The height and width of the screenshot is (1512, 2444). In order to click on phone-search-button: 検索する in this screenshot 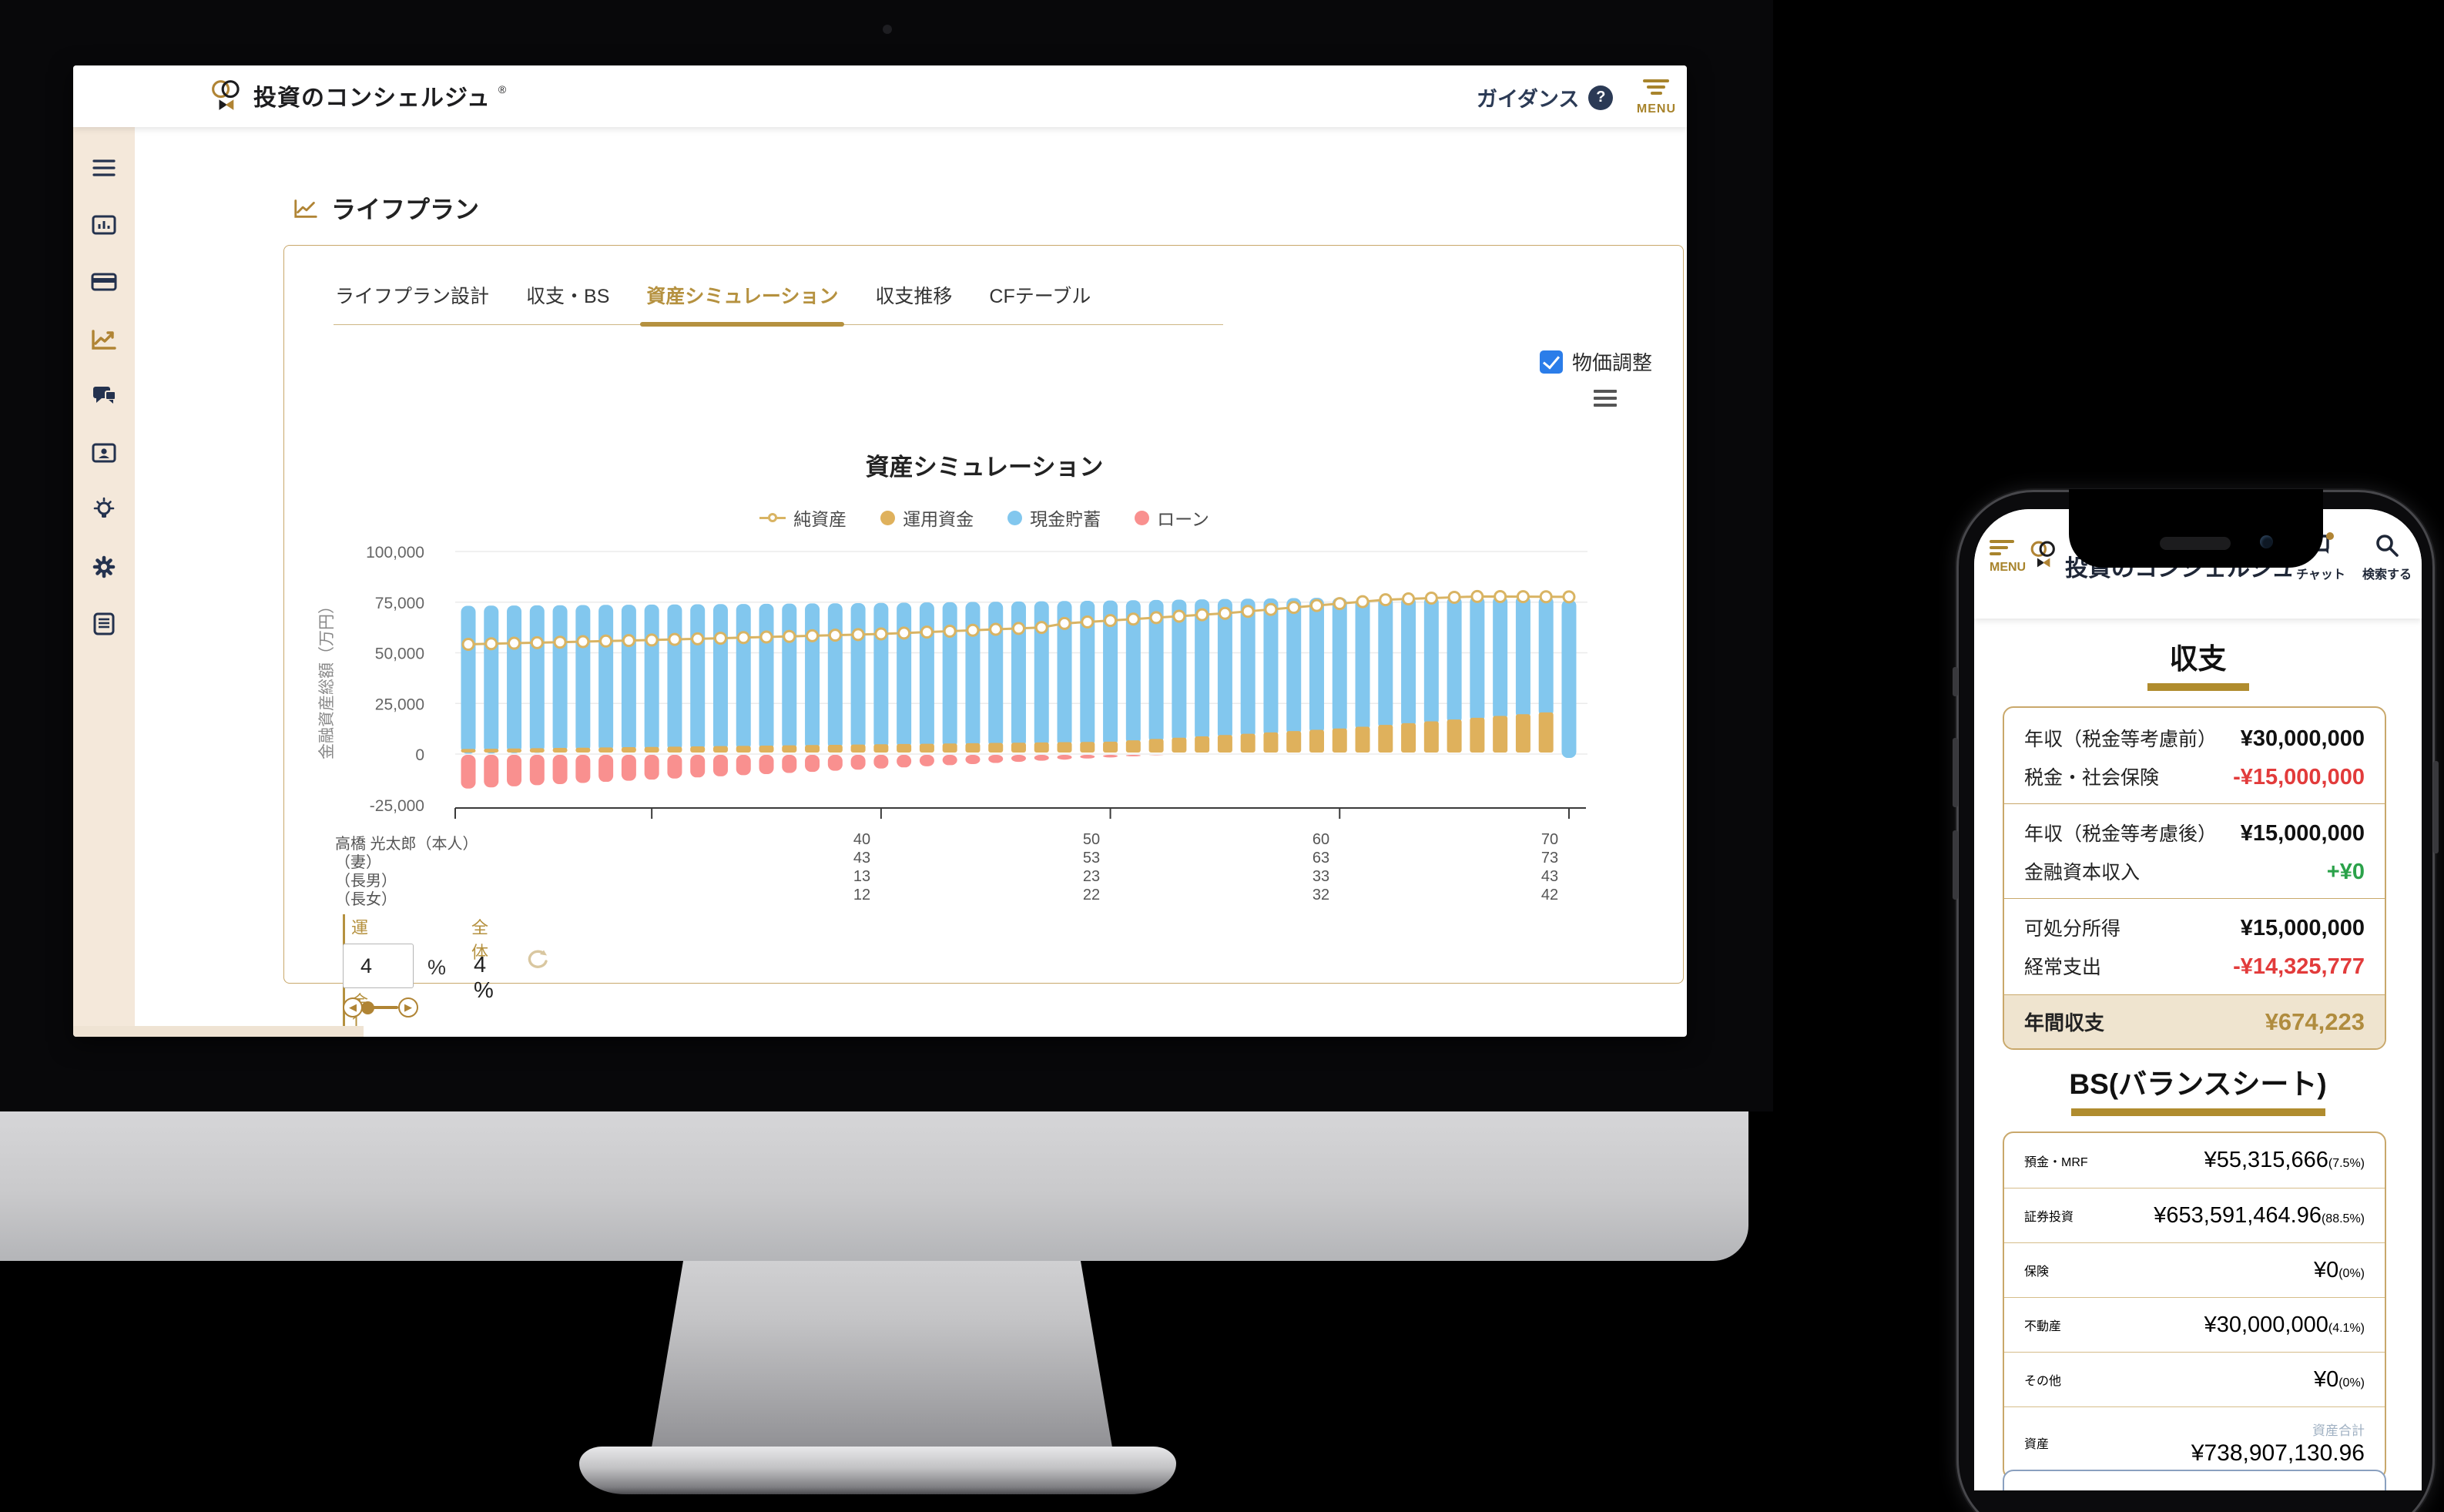, I will do `click(2387, 557)`.